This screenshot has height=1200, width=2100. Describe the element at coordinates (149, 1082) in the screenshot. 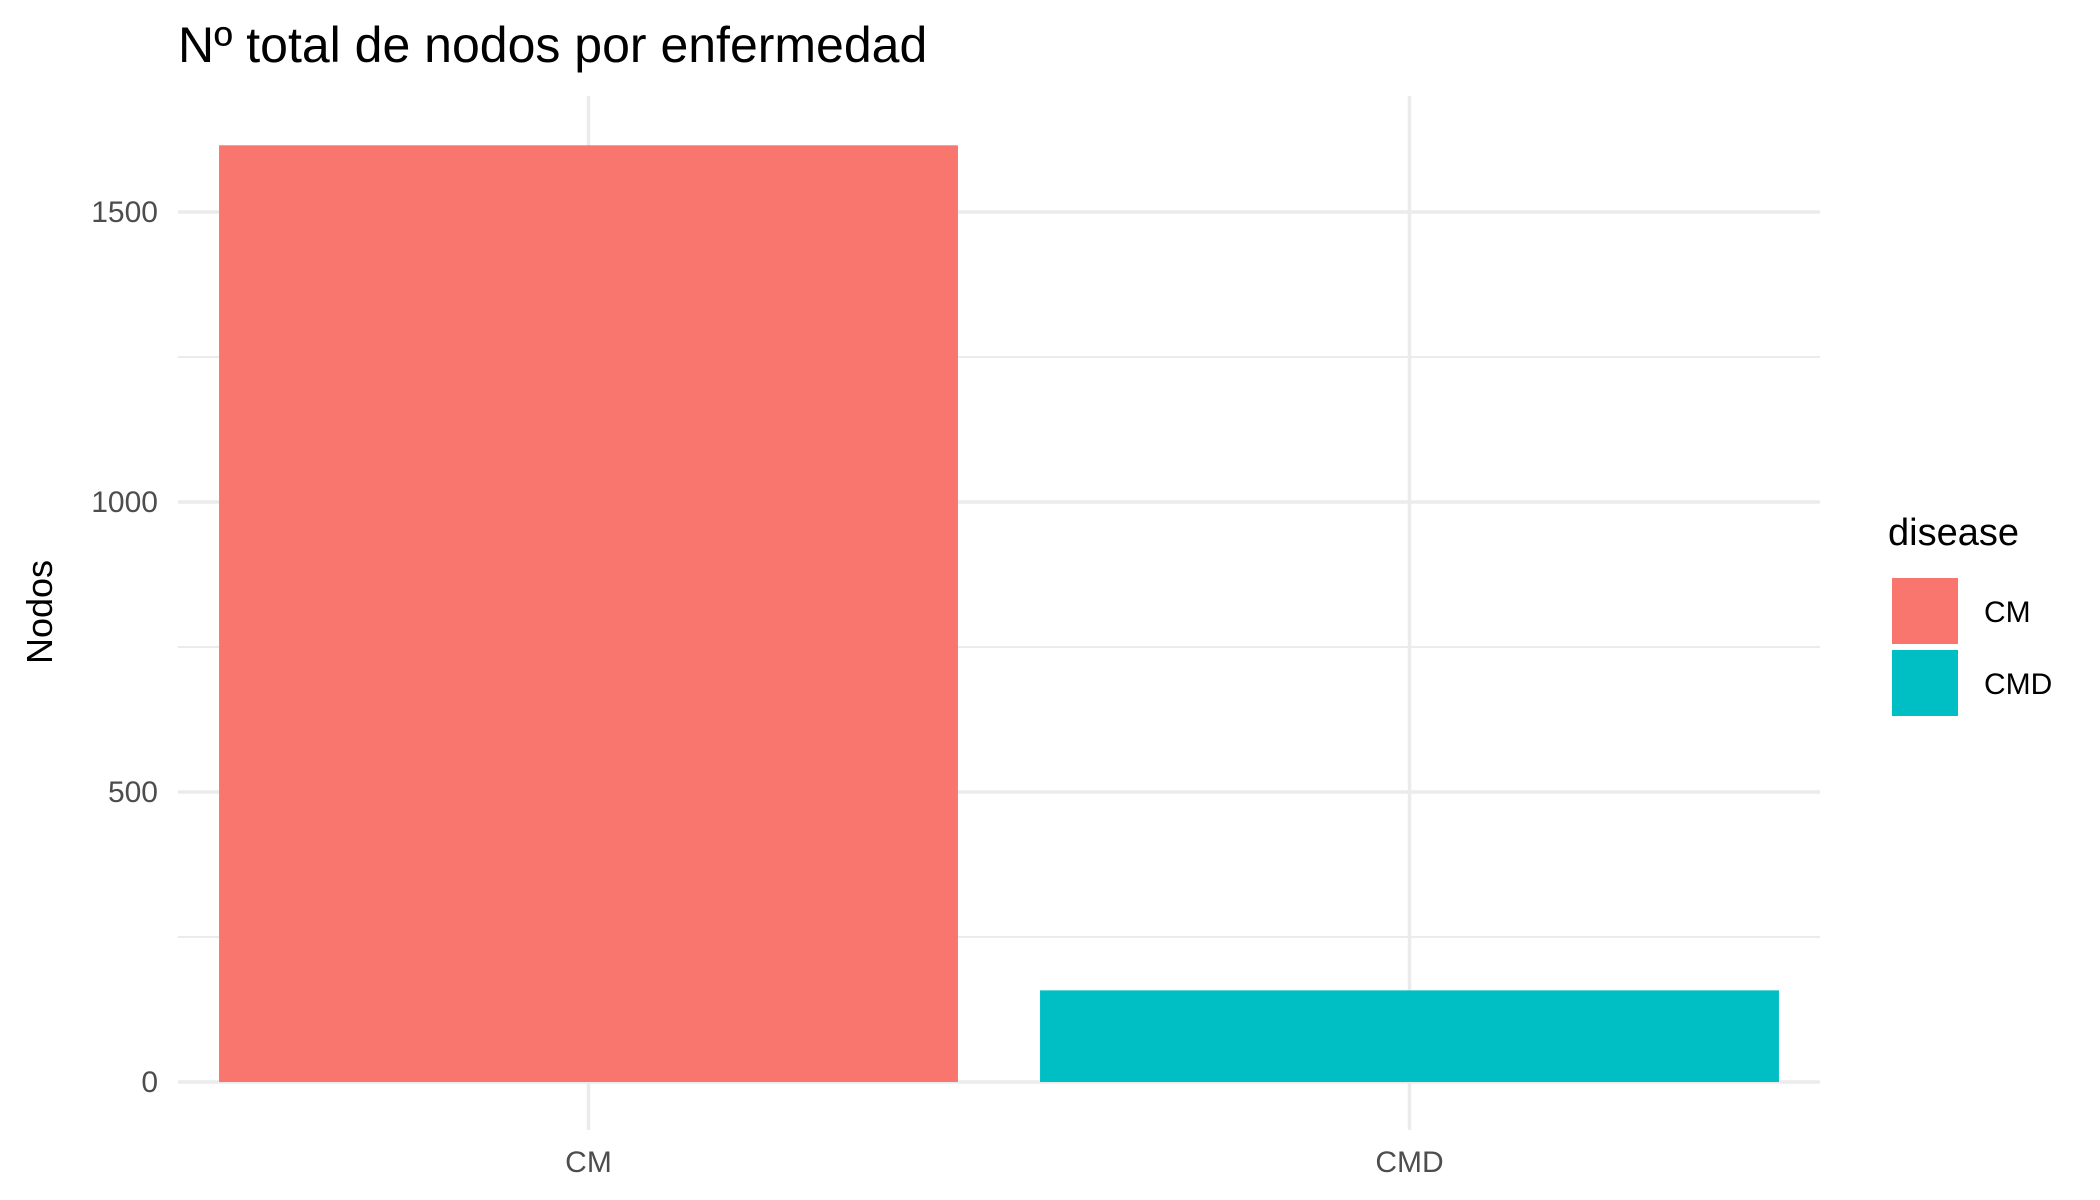

I see `y-tick-label: 0` at that location.